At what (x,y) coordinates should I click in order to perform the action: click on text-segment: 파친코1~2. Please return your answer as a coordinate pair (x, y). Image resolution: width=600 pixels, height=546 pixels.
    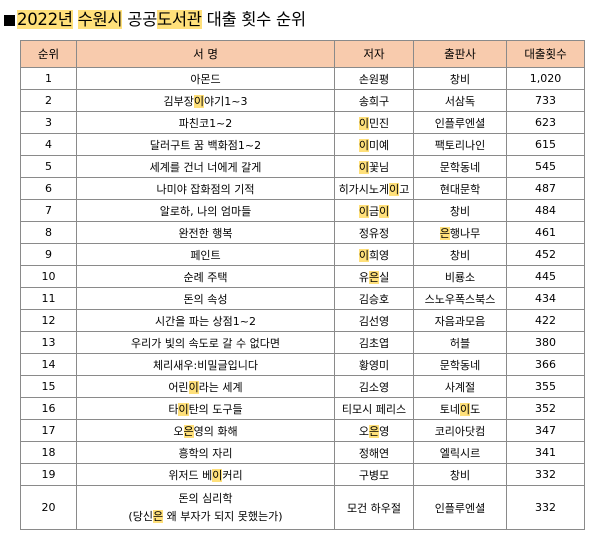
    Looking at the image, I should click on (205, 123).